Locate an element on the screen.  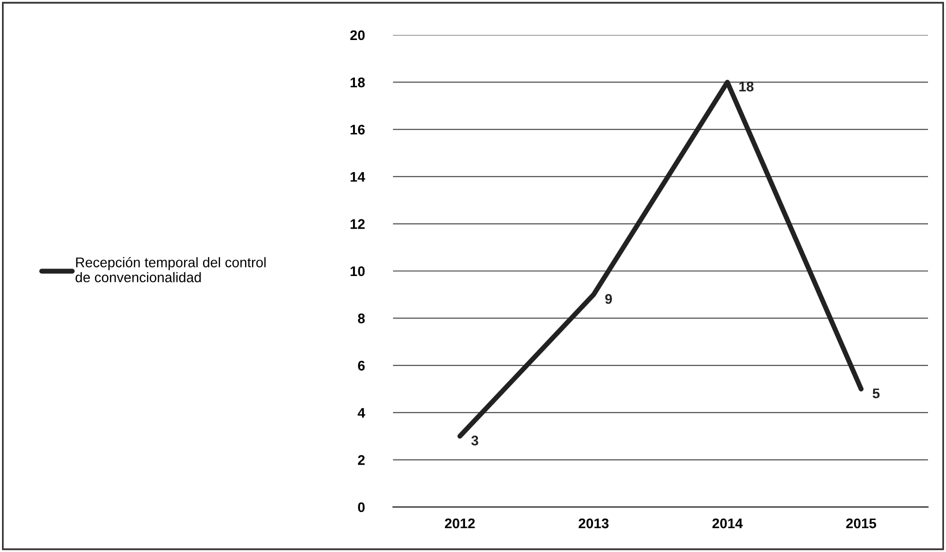
y-tick-label: 2 is located at coordinates (361, 460).